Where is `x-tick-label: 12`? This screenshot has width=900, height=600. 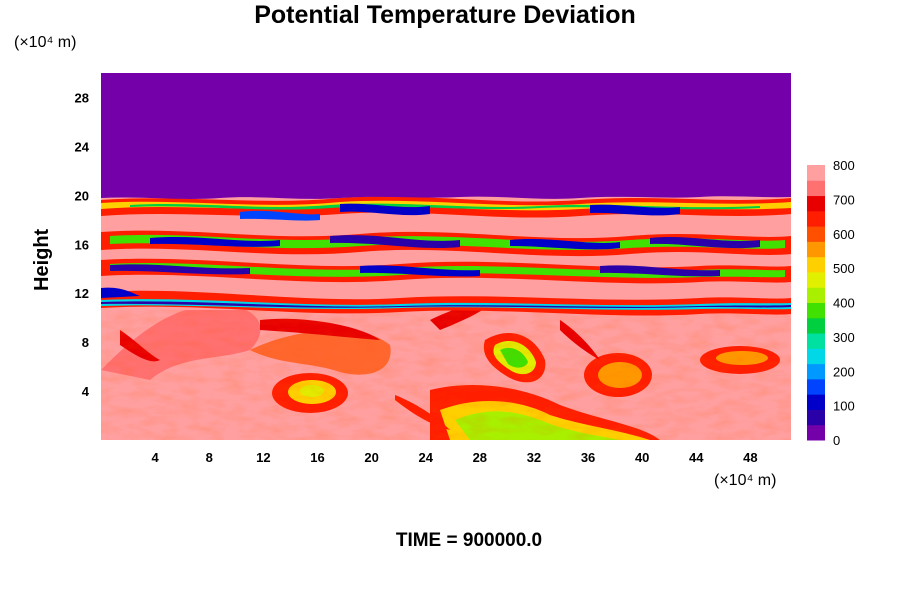 x-tick-label: 12 is located at coordinates (263, 457).